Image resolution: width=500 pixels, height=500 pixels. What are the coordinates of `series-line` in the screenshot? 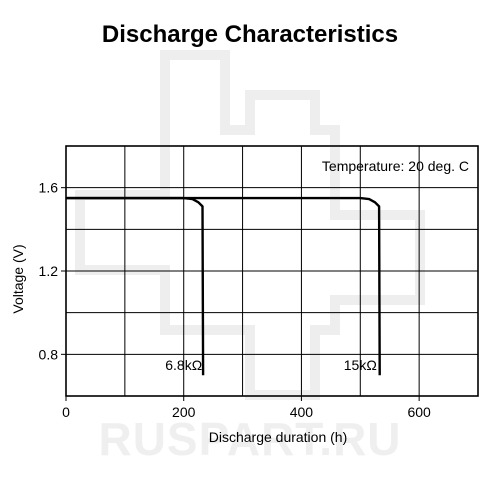 It's located at (135, 286).